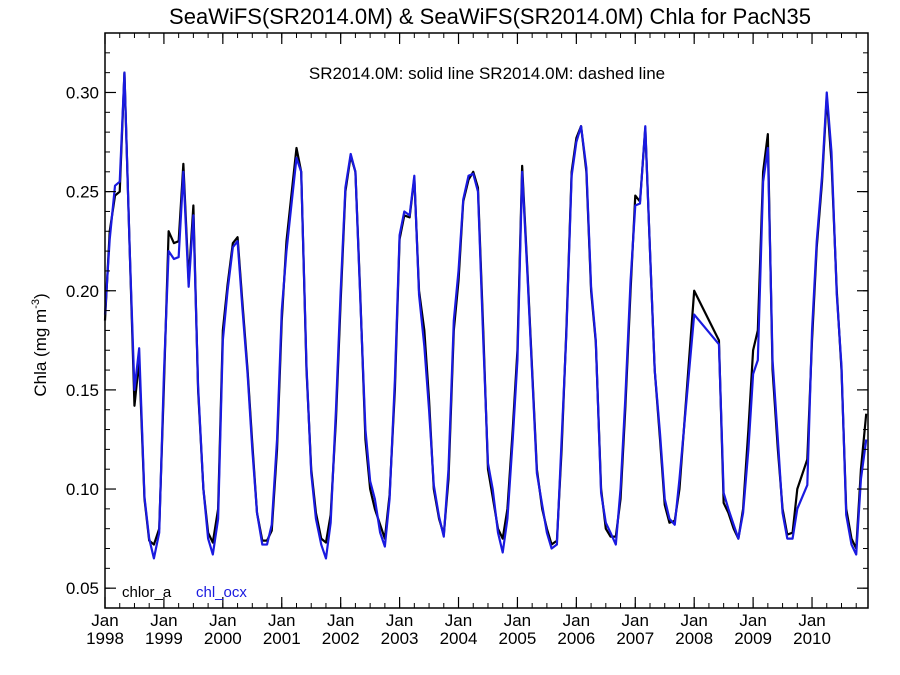  What do you see at coordinates (184, 592) in the screenshot?
I see `legend: chlor_a chl_ocx` at bounding box center [184, 592].